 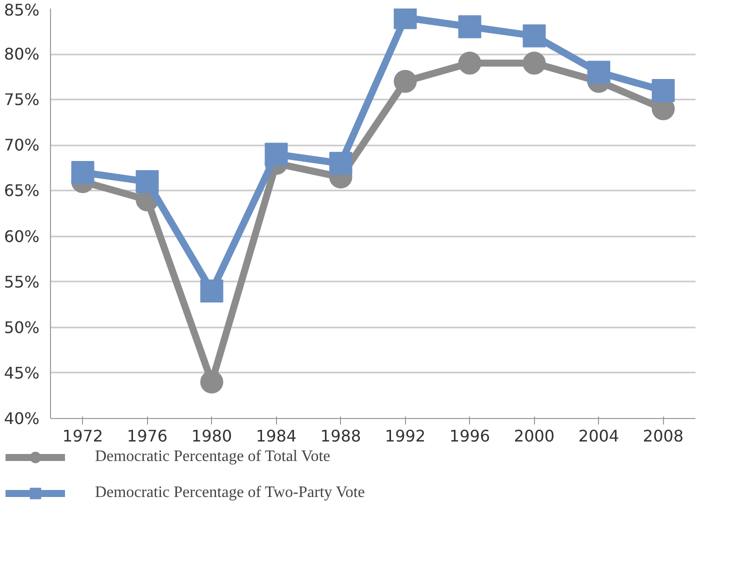 I want to click on y-tick-label: 50%, so click(x=22, y=327).